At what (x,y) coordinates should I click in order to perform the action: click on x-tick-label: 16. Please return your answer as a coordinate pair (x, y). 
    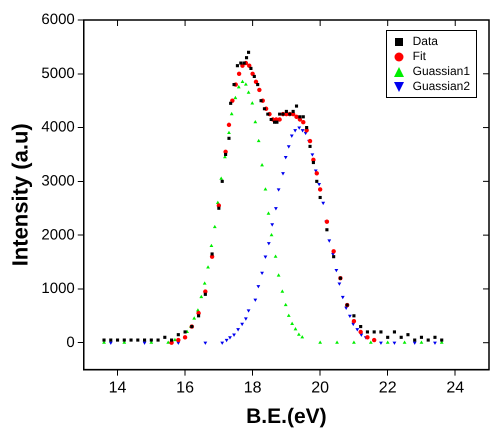
    Looking at the image, I should click on (185, 388).